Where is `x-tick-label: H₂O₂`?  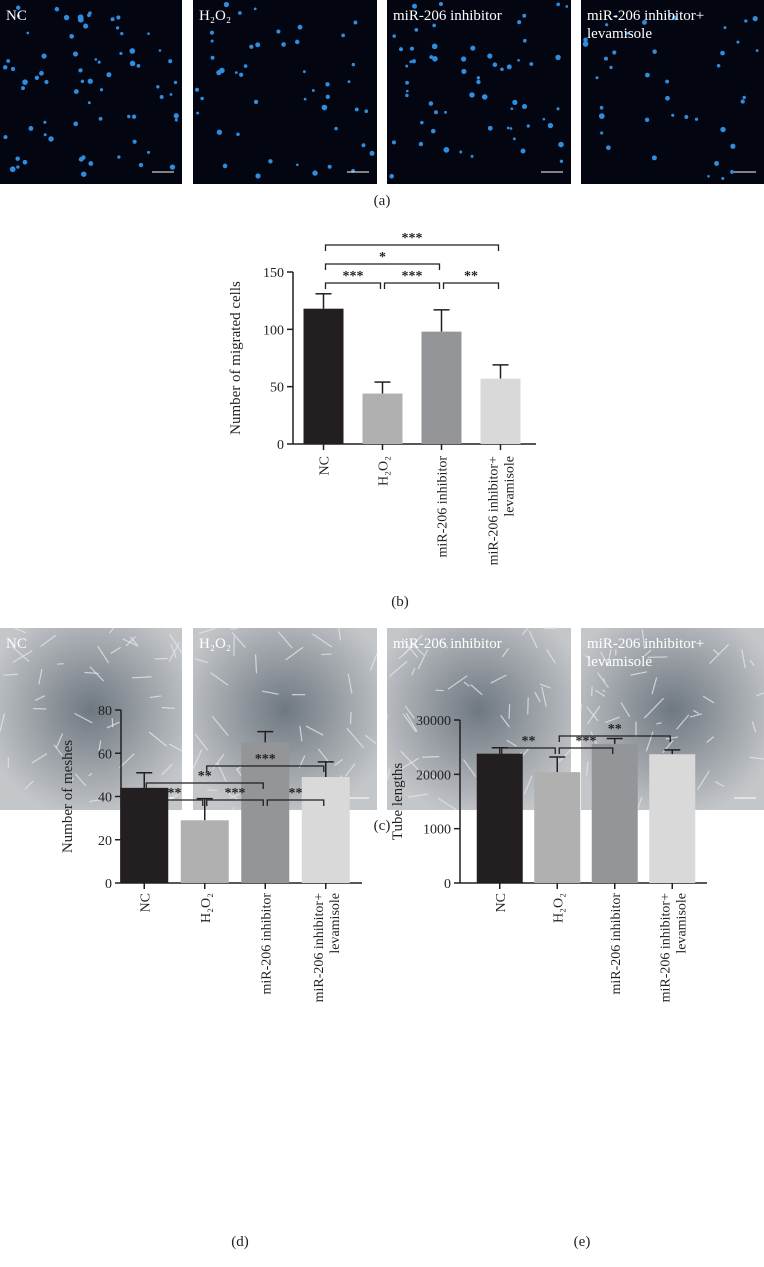
x-tick-label: H₂O₂ is located at coordinates (384, 471).